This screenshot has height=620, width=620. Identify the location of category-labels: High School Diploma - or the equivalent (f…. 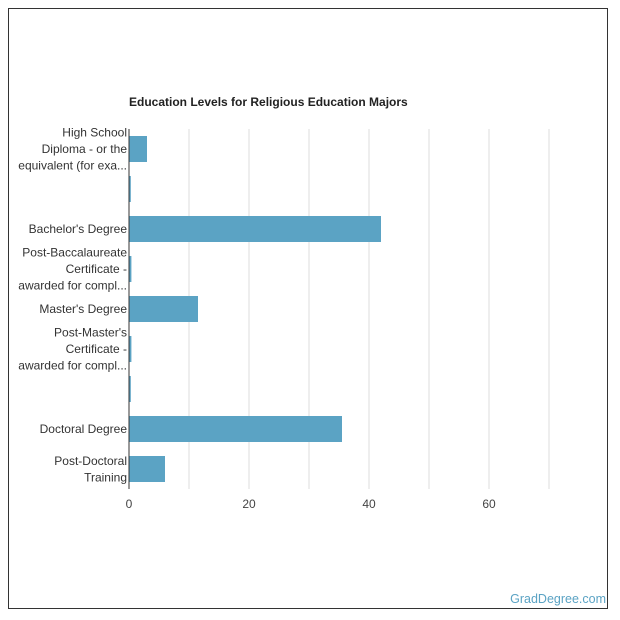
(72, 305).